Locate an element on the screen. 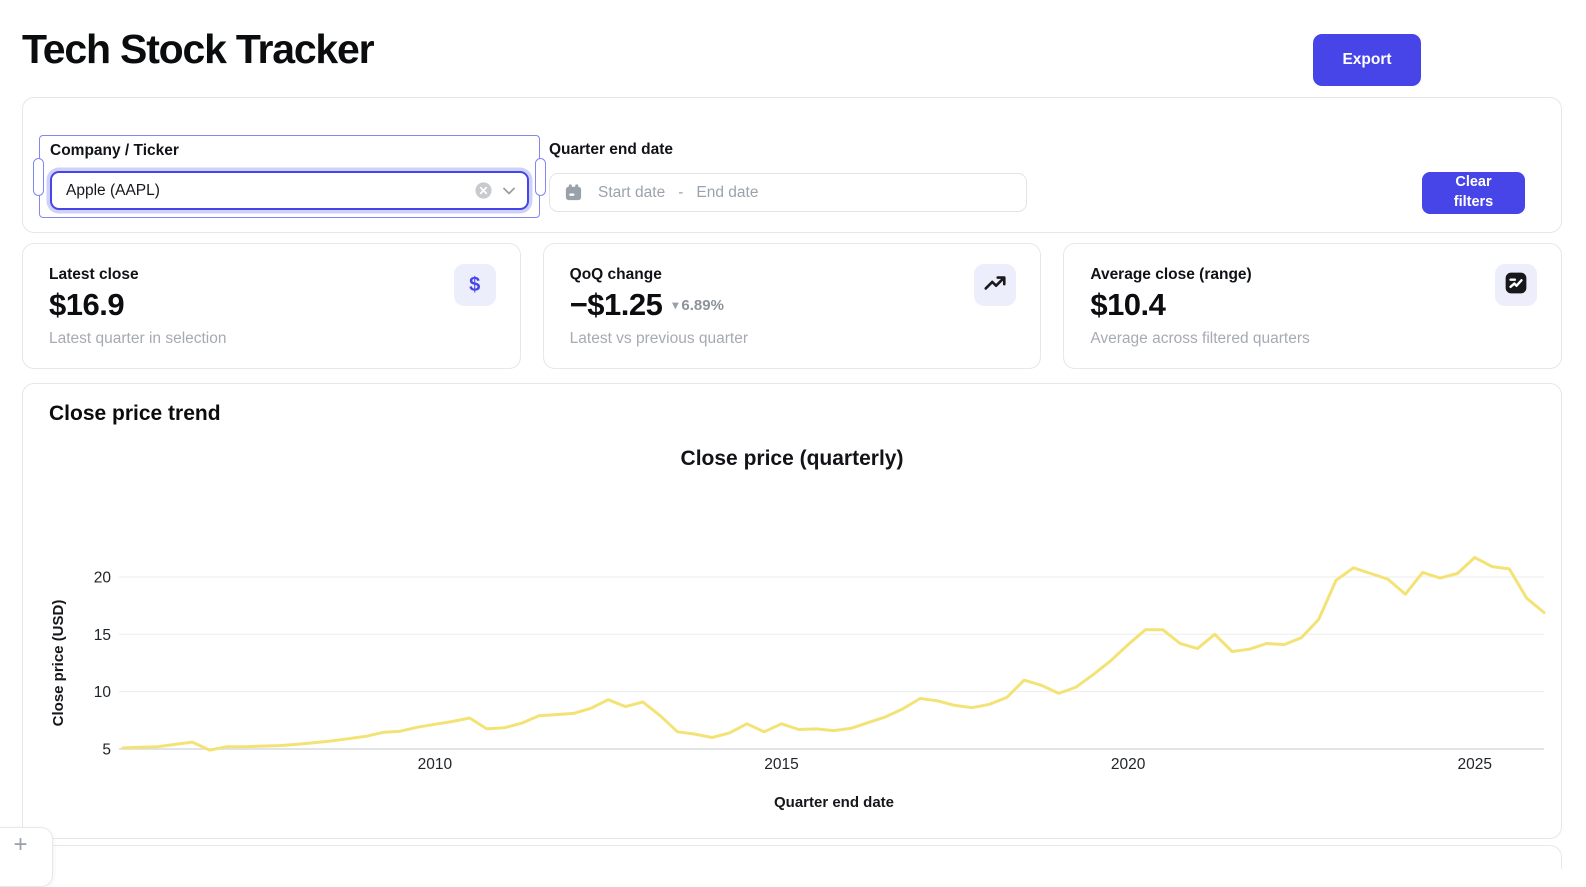  svg-text: 15 is located at coordinates (102, 635).